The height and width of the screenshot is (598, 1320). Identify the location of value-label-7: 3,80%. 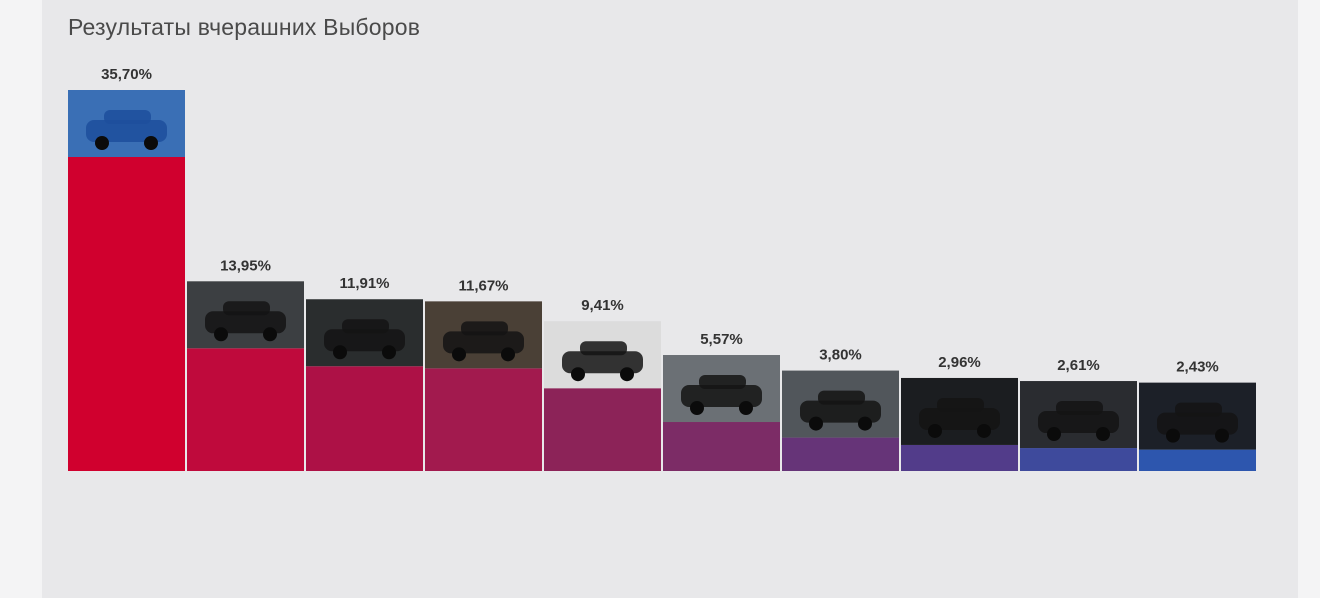
(840, 355).